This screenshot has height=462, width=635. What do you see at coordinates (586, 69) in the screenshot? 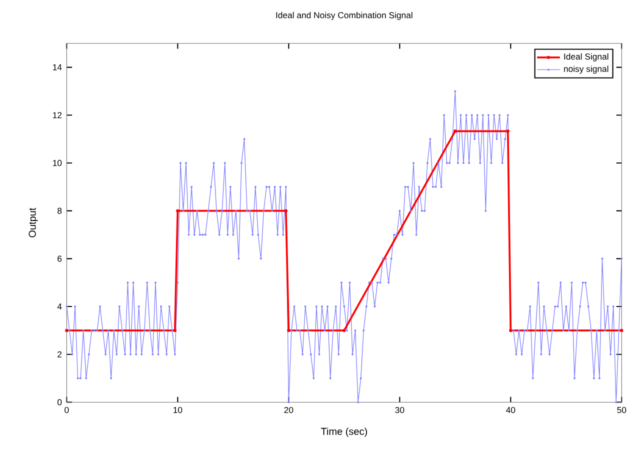
I see `legend-label: noisy signal` at bounding box center [586, 69].